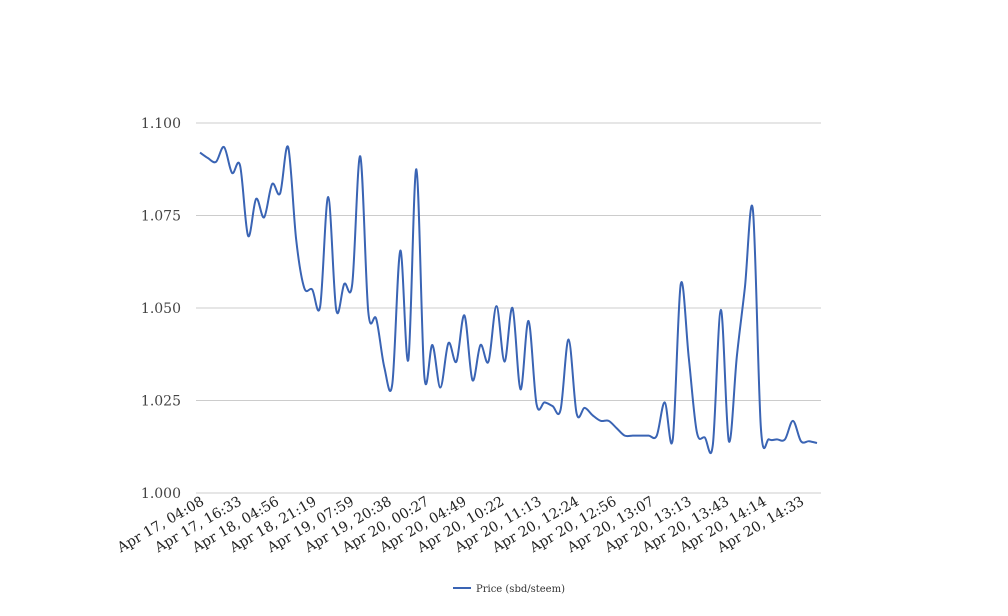  I want to click on y-tick-label: 1.050, so click(161, 309).